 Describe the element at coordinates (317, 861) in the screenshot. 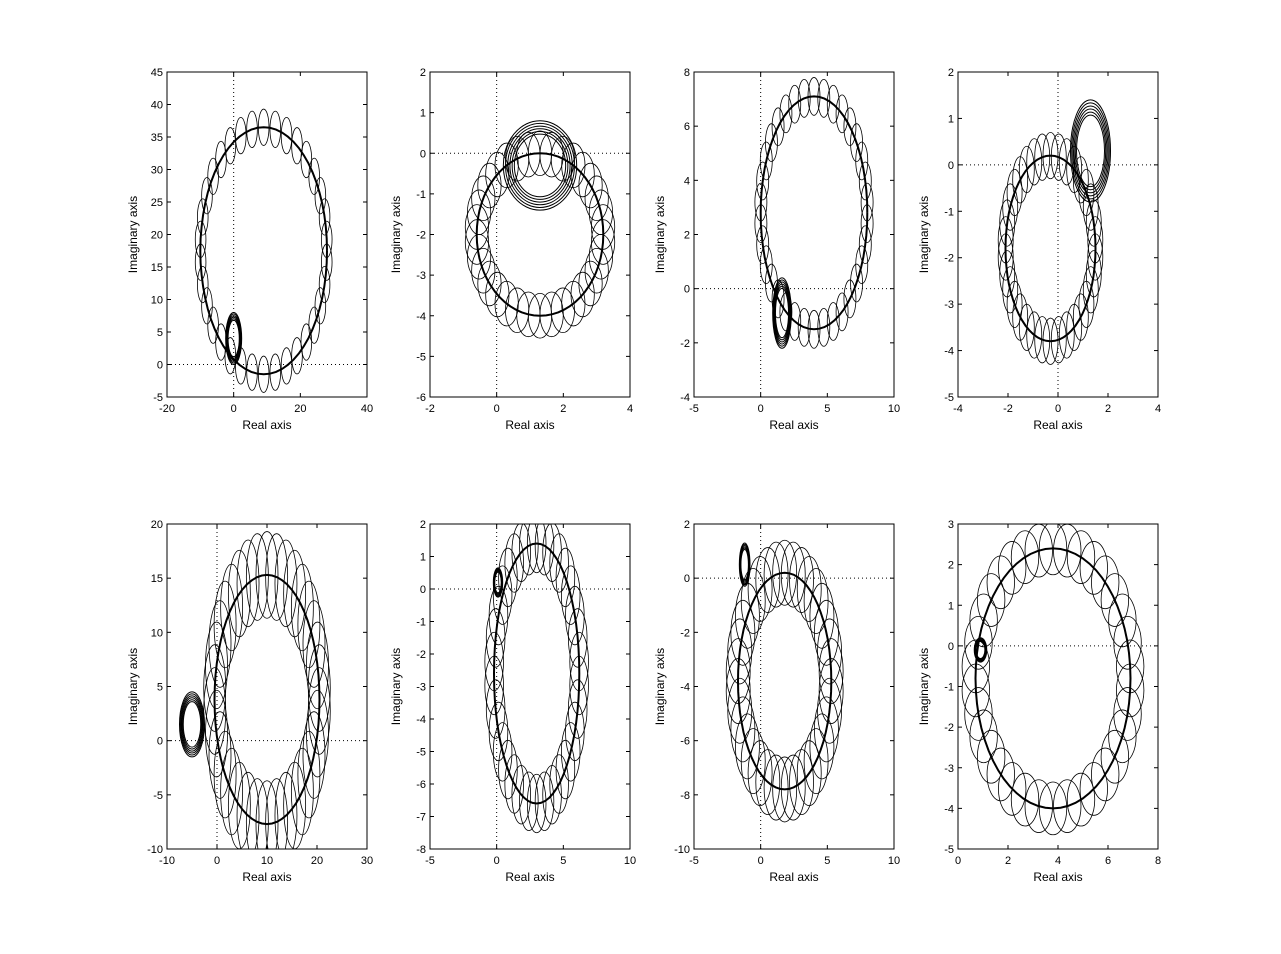

I see `x-tick-label: 20` at that location.